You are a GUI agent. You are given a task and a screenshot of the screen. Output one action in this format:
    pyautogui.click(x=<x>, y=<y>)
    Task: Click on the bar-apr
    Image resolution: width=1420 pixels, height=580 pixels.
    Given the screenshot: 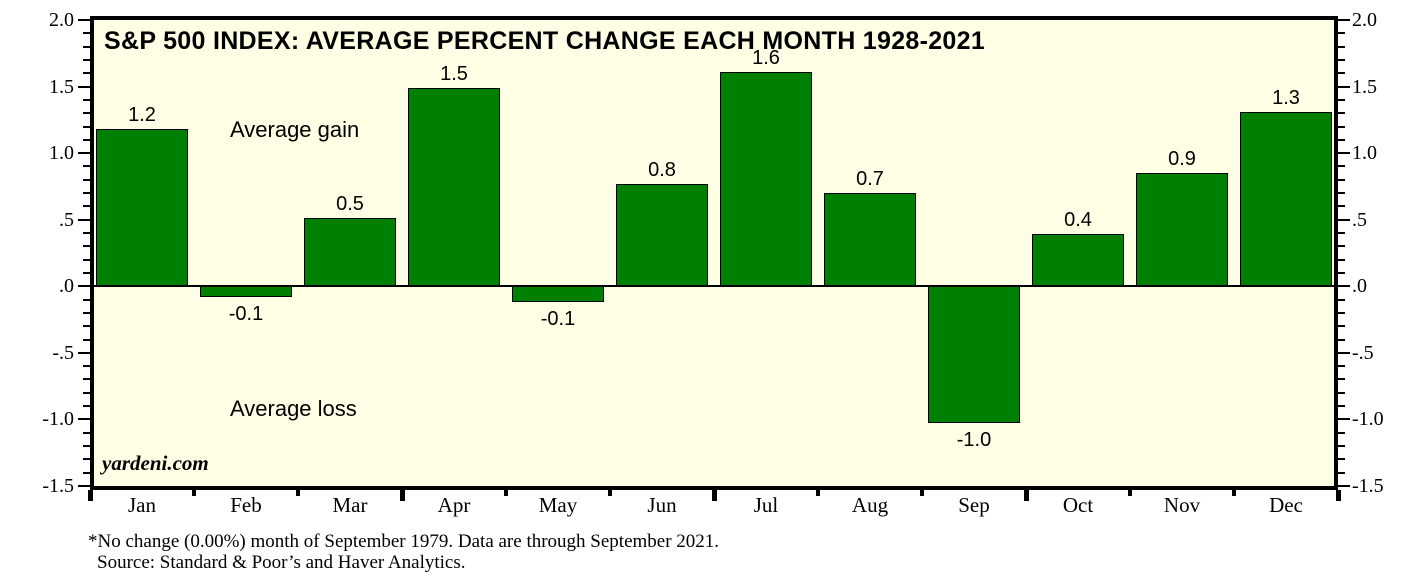 What is the action you would take?
    pyautogui.click(x=454, y=187)
    